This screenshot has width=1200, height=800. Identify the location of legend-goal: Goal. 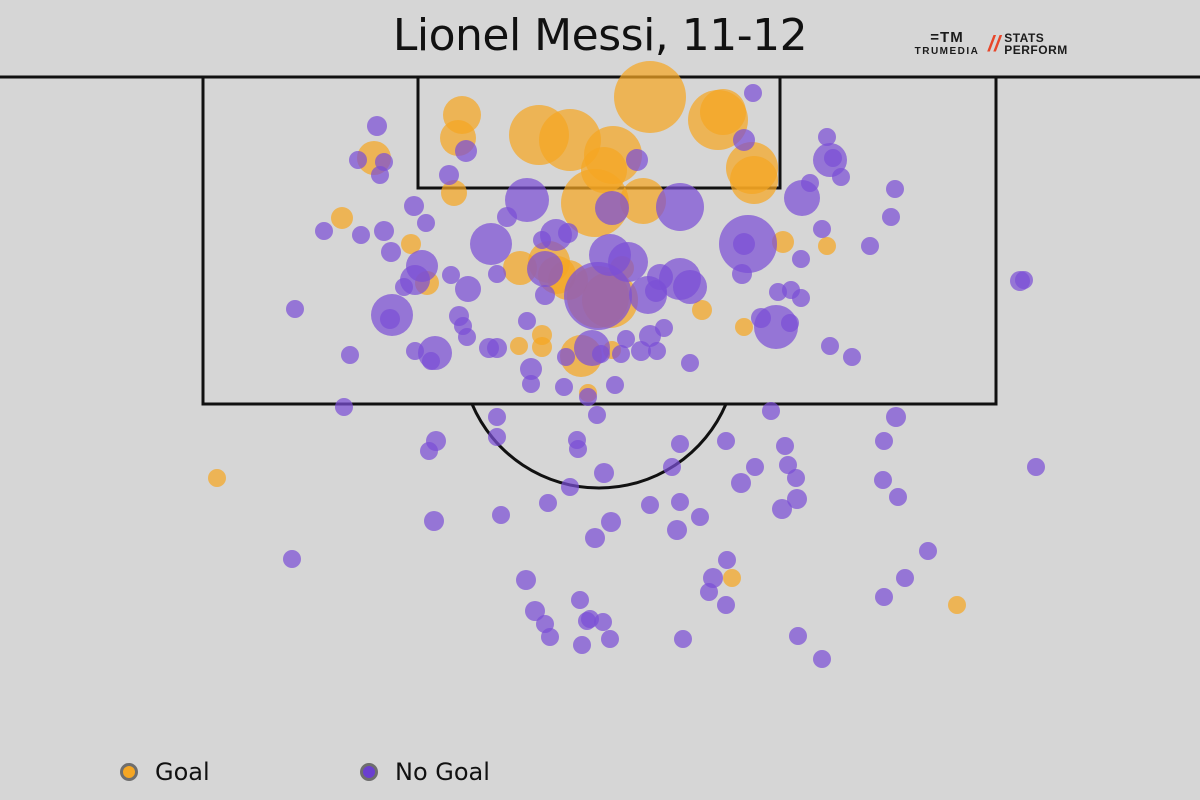
(165, 772).